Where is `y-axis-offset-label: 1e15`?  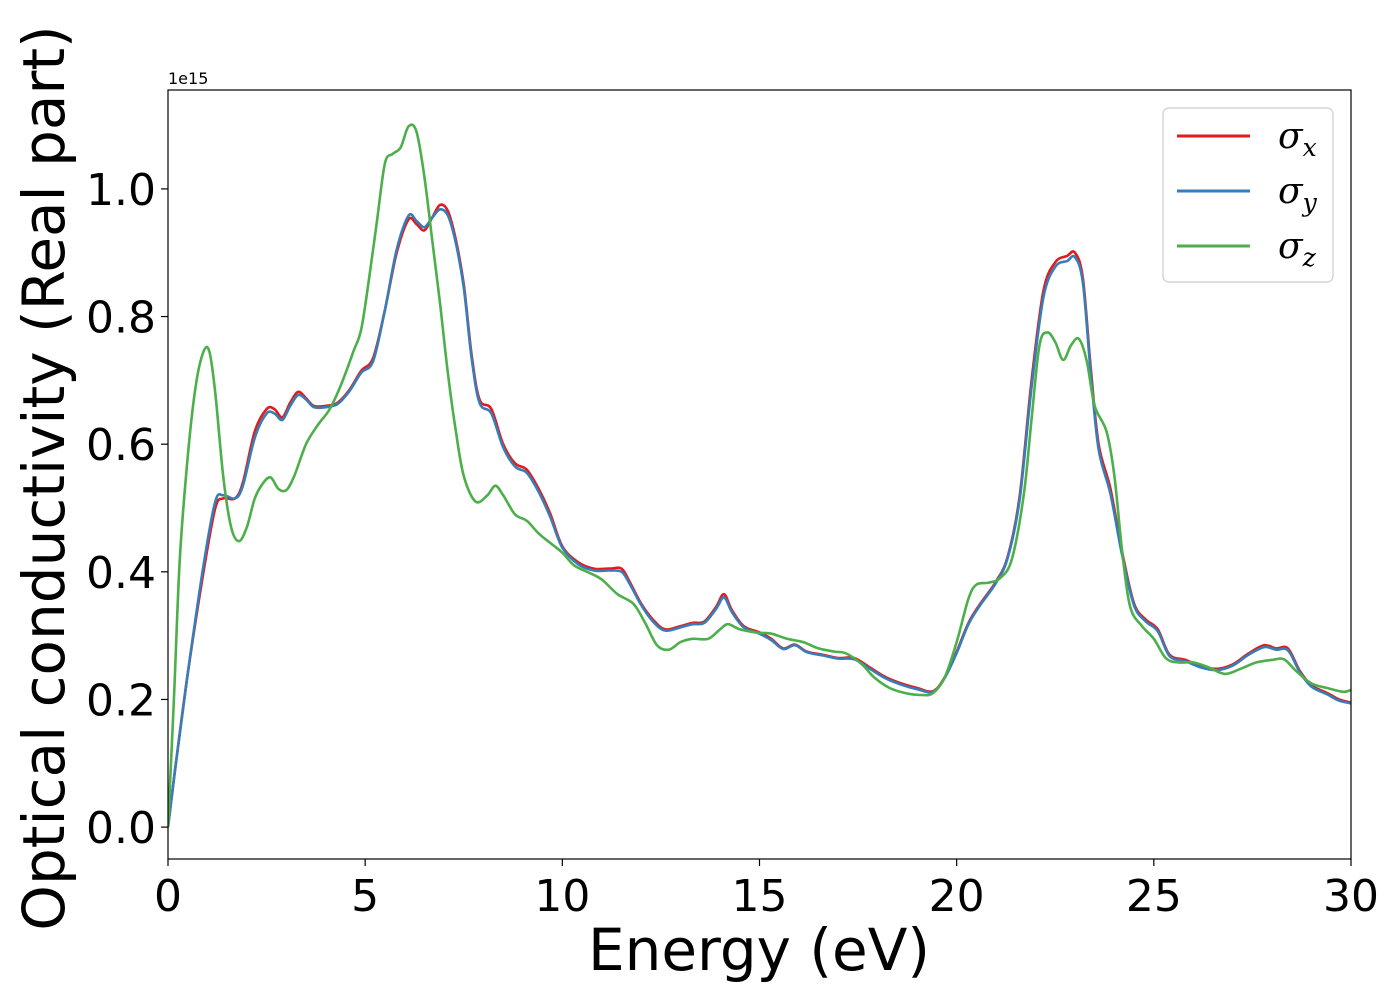
y-axis-offset-label: 1e15 is located at coordinates (188, 78).